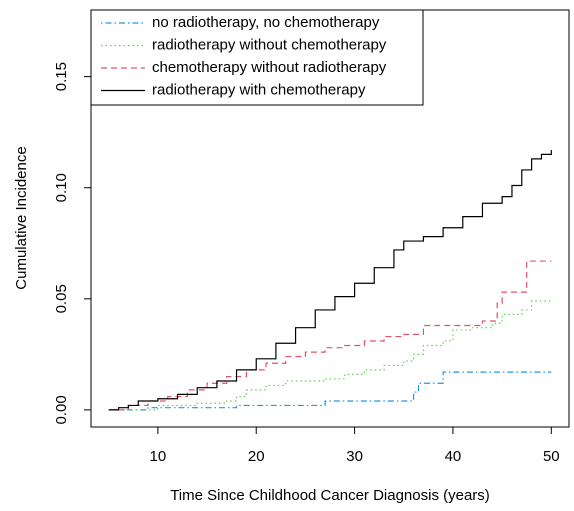 The width and height of the screenshot is (574, 511). Describe the element at coordinates (158, 456) in the screenshot. I see `x-tick-label: 10` at that location.